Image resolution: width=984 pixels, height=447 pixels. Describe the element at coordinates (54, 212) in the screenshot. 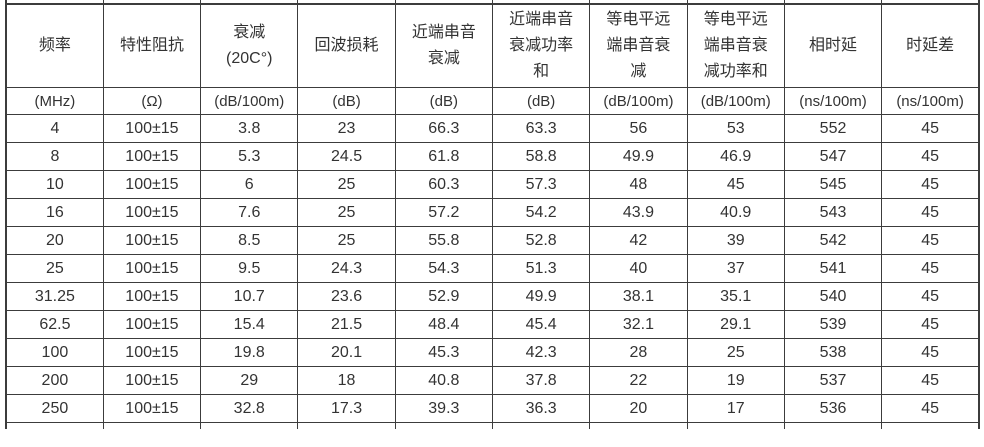

I see `data-cell: 16` at that location.